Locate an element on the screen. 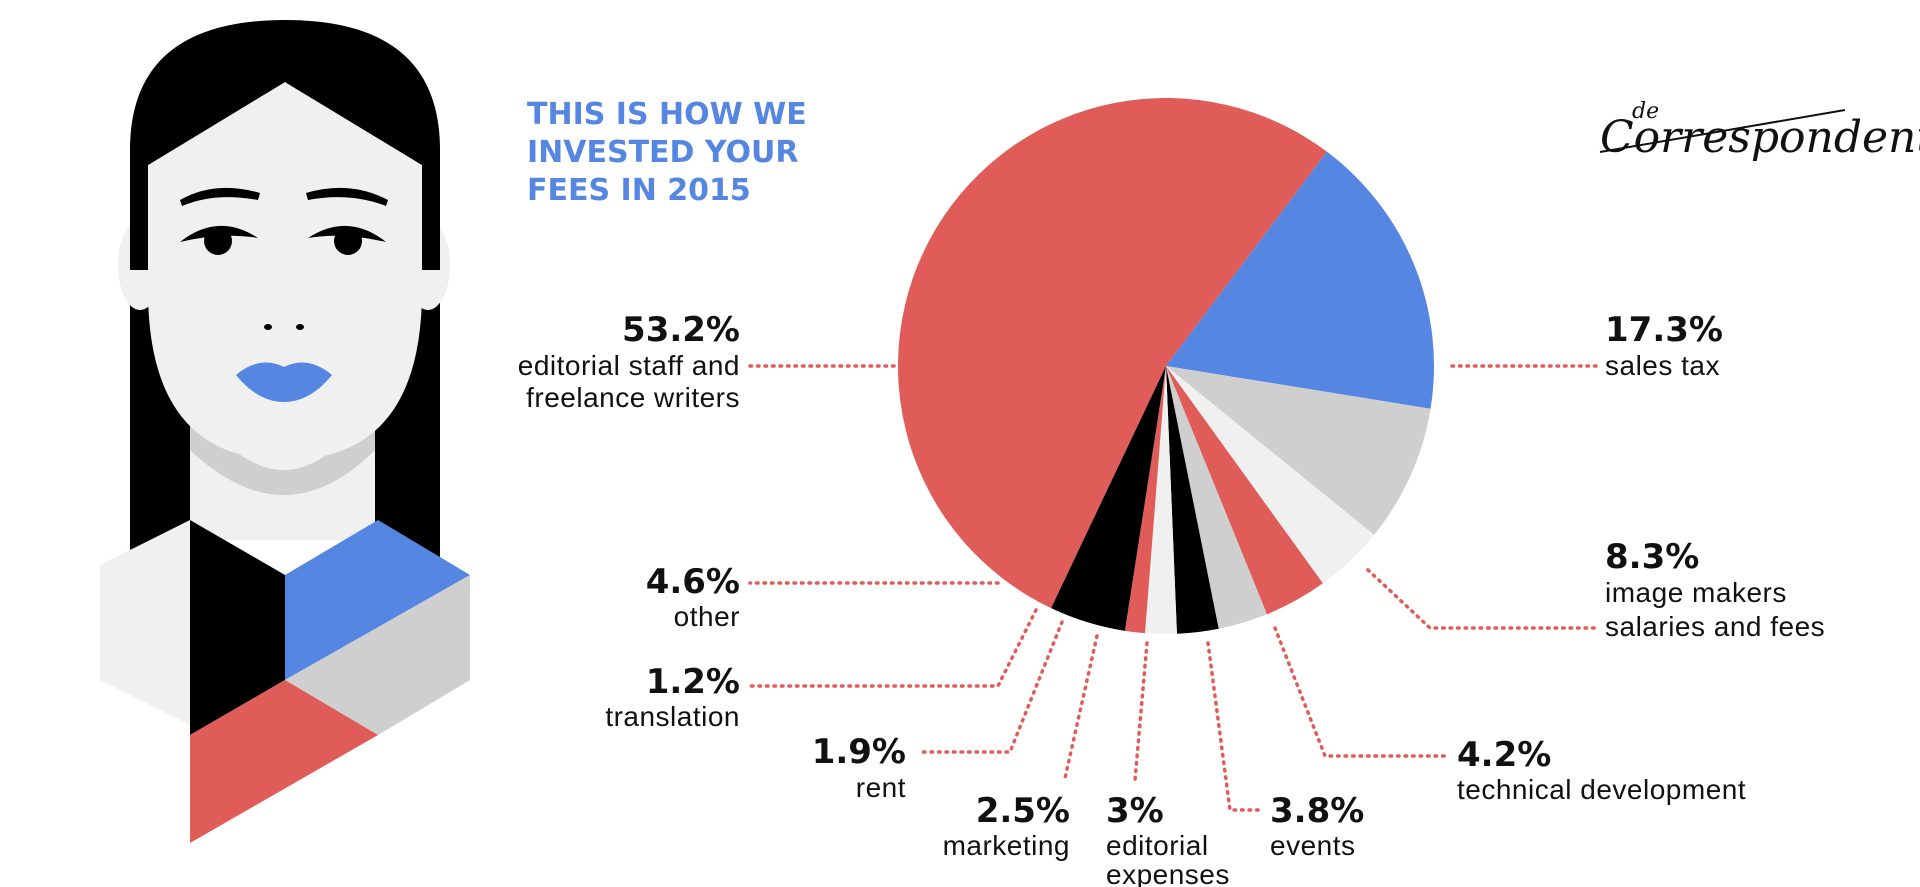  pie-slice-translation is located at coordinates (1145, 500).